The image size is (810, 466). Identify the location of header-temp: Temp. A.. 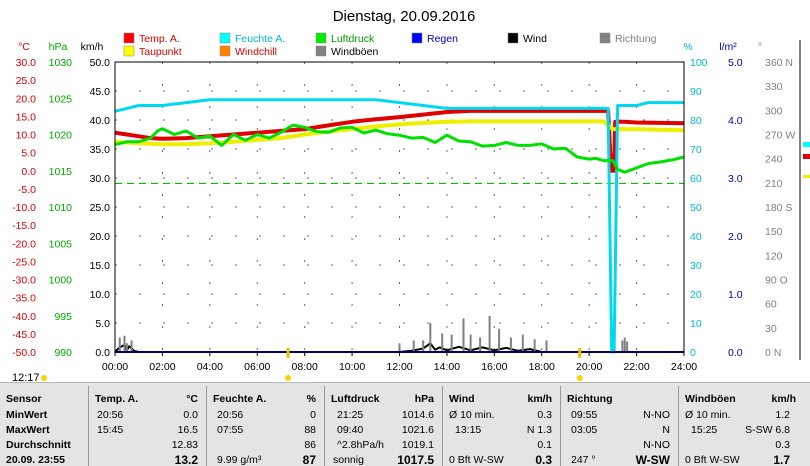
(117, 399).